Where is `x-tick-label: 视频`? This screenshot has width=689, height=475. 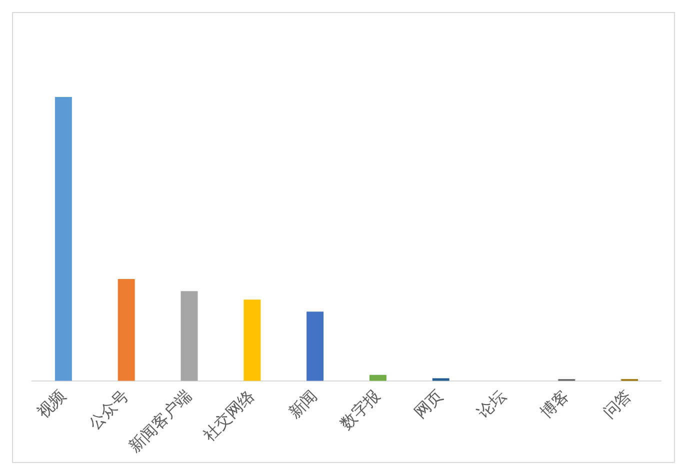
x-tick-label: 视频 is located at coordinates (52, 404).